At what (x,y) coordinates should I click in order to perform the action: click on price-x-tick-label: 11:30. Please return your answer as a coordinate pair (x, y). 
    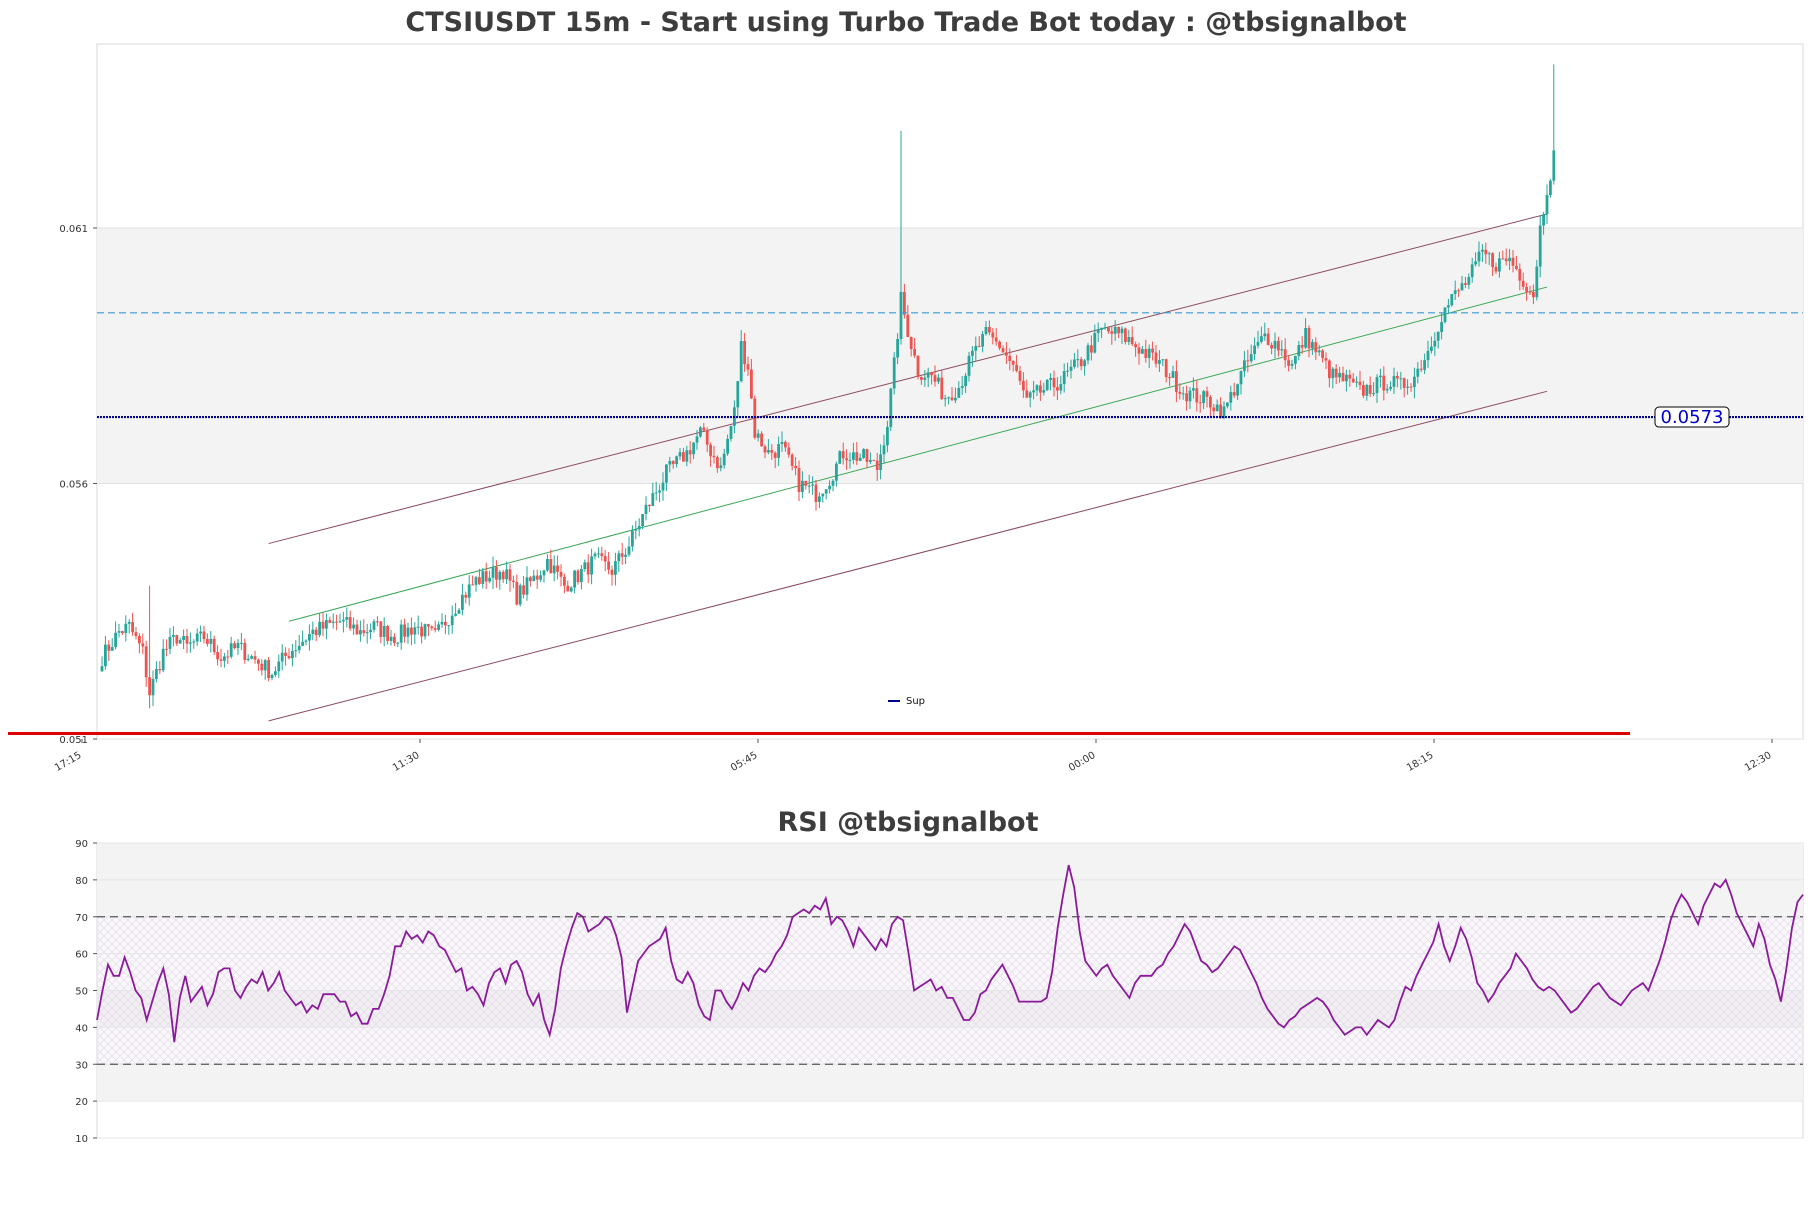
    Looking at the image, I should click on (406, 762).